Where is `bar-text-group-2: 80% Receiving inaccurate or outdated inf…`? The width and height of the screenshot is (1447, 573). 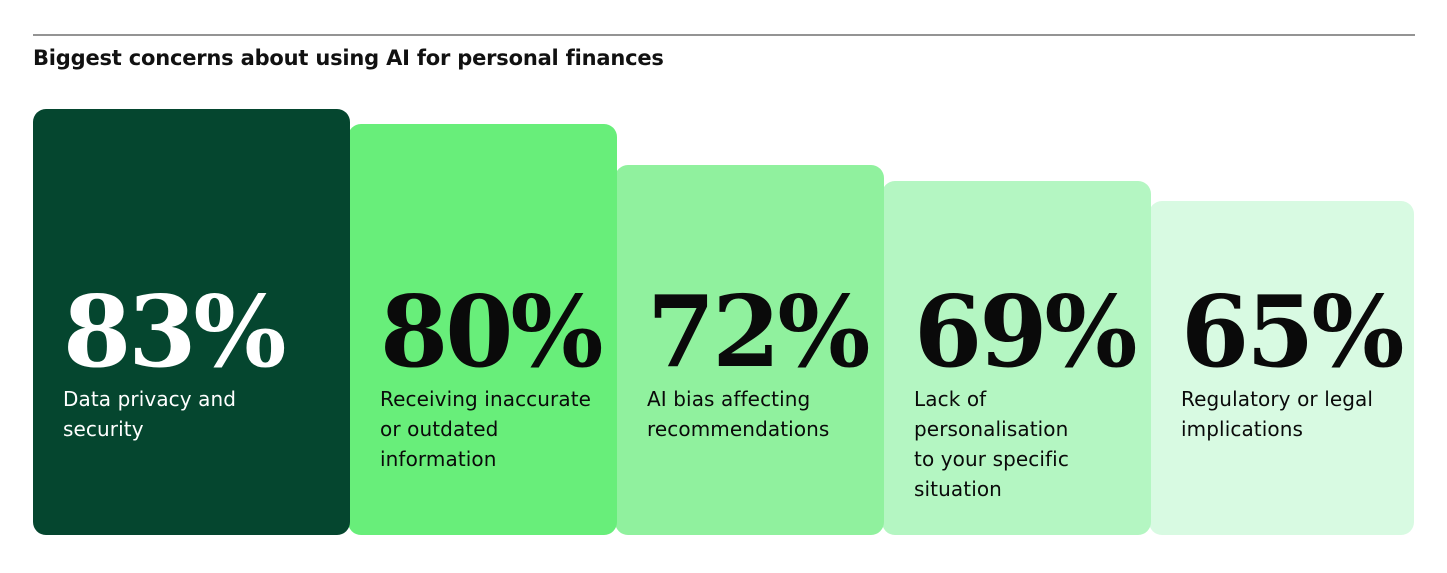 bar-text-group-2: 80% Receiving inaccurate or outdated inf… is located at coordinates (501, 379).